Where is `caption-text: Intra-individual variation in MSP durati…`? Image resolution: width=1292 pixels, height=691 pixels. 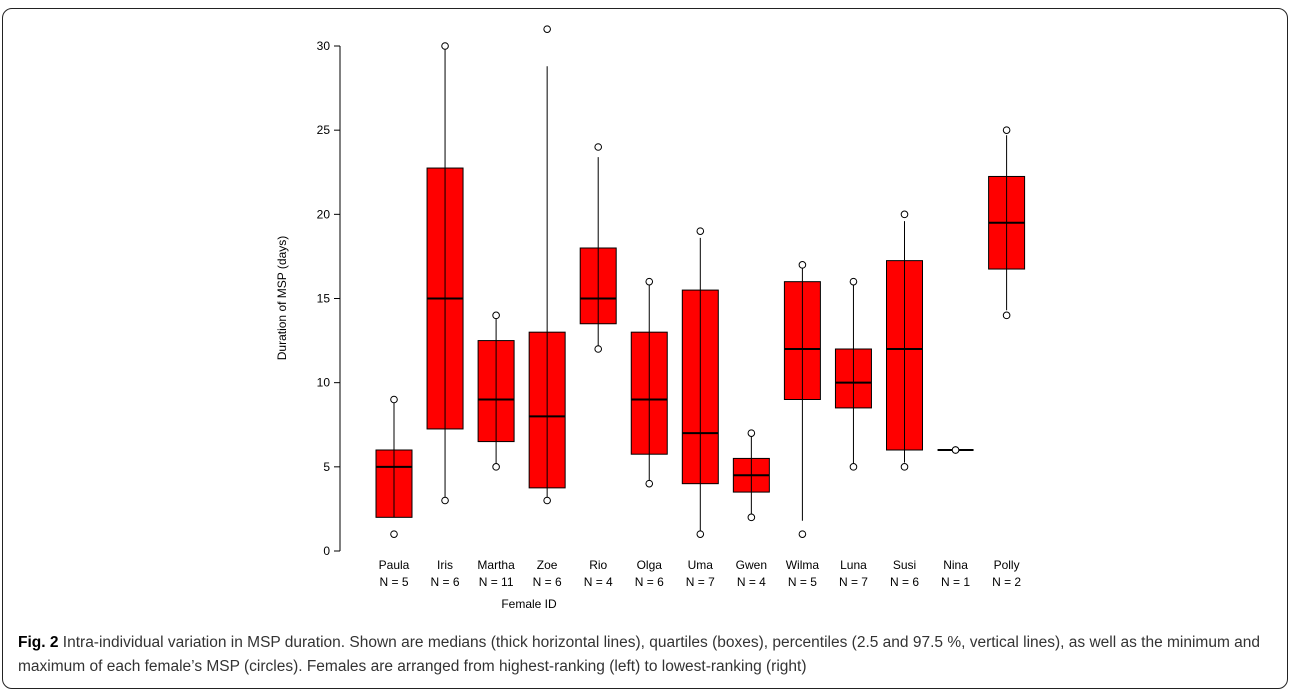 caption-text: Intra-individual variation in MSP durati… is located at coordinates (639, 654).